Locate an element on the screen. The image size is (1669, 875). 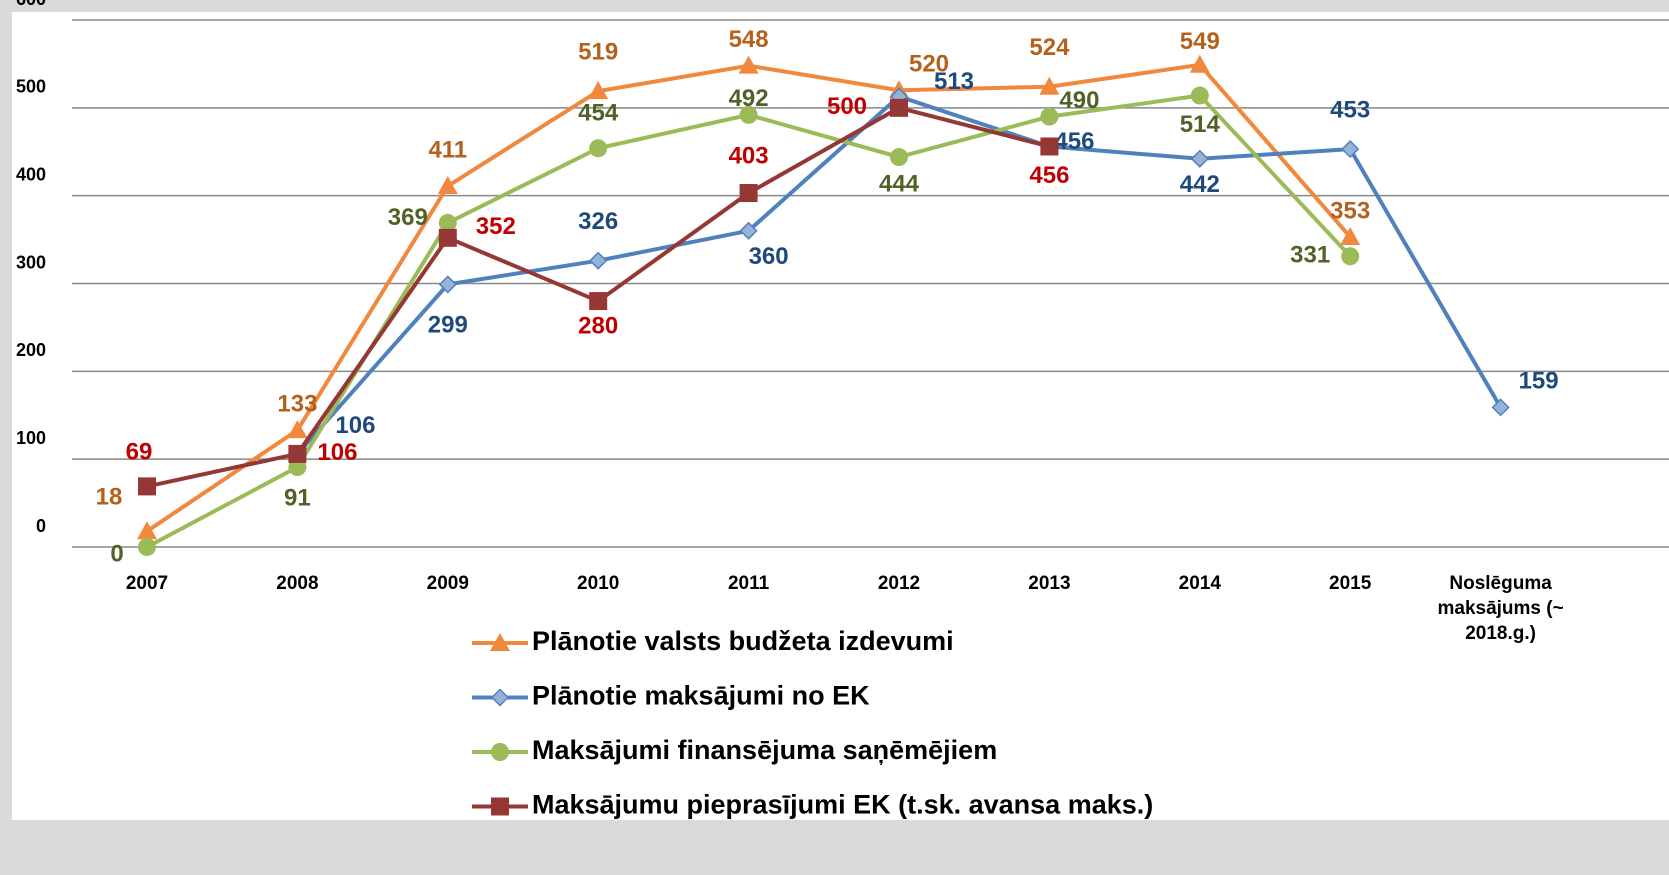
y-tick-label: 500 is located at coordinates (31, 87).